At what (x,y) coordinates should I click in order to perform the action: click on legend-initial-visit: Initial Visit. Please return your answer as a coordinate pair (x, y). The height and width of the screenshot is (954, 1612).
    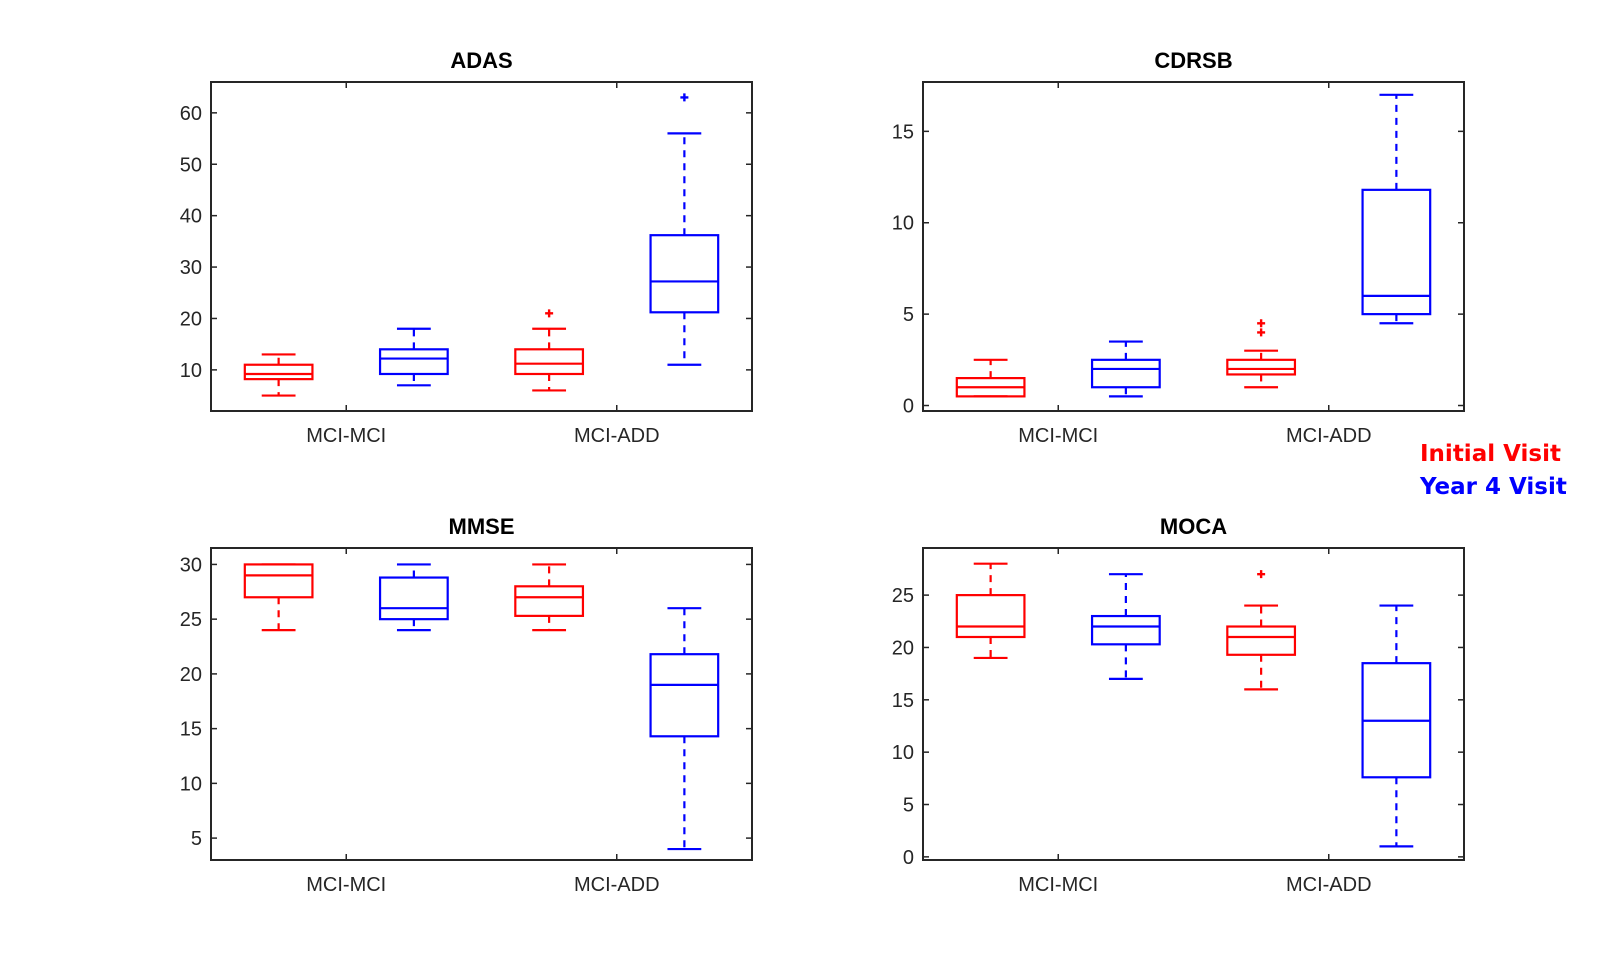
    Looking at the image, I should click on (1490, 454).